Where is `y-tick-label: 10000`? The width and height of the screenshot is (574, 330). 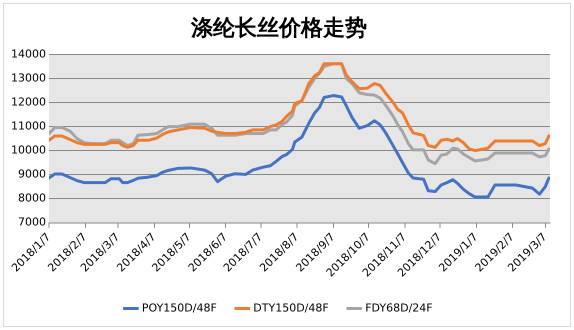 y-tick-label: 10000 is located at coordinates (28, 149).